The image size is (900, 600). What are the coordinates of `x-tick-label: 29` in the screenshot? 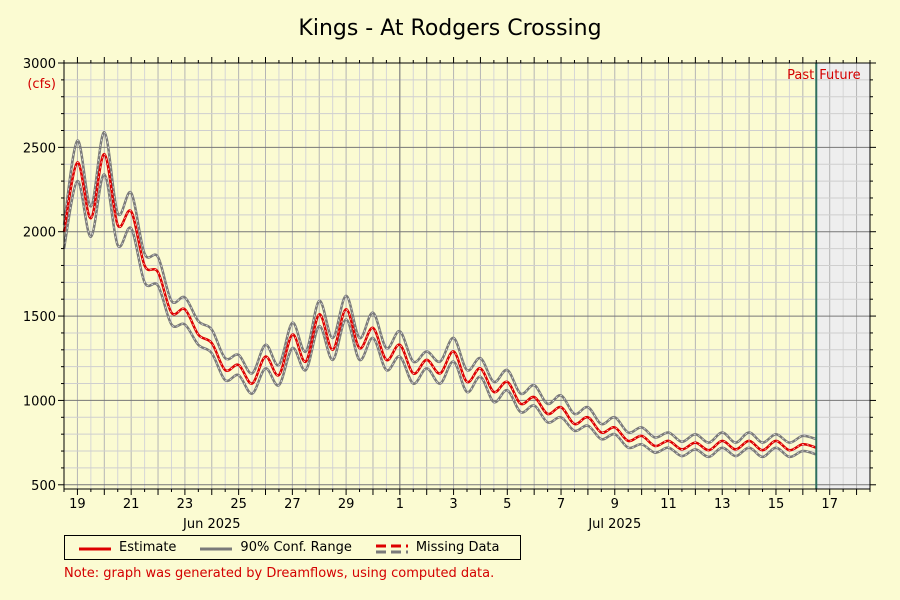 It's located at (346, 504).